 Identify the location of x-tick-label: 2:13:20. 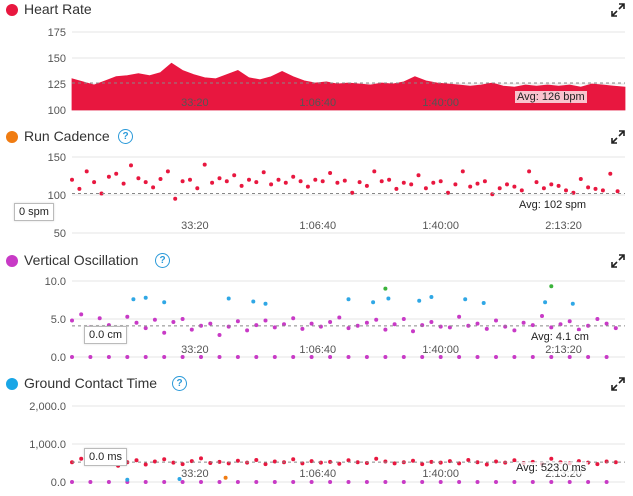
(563, 226).